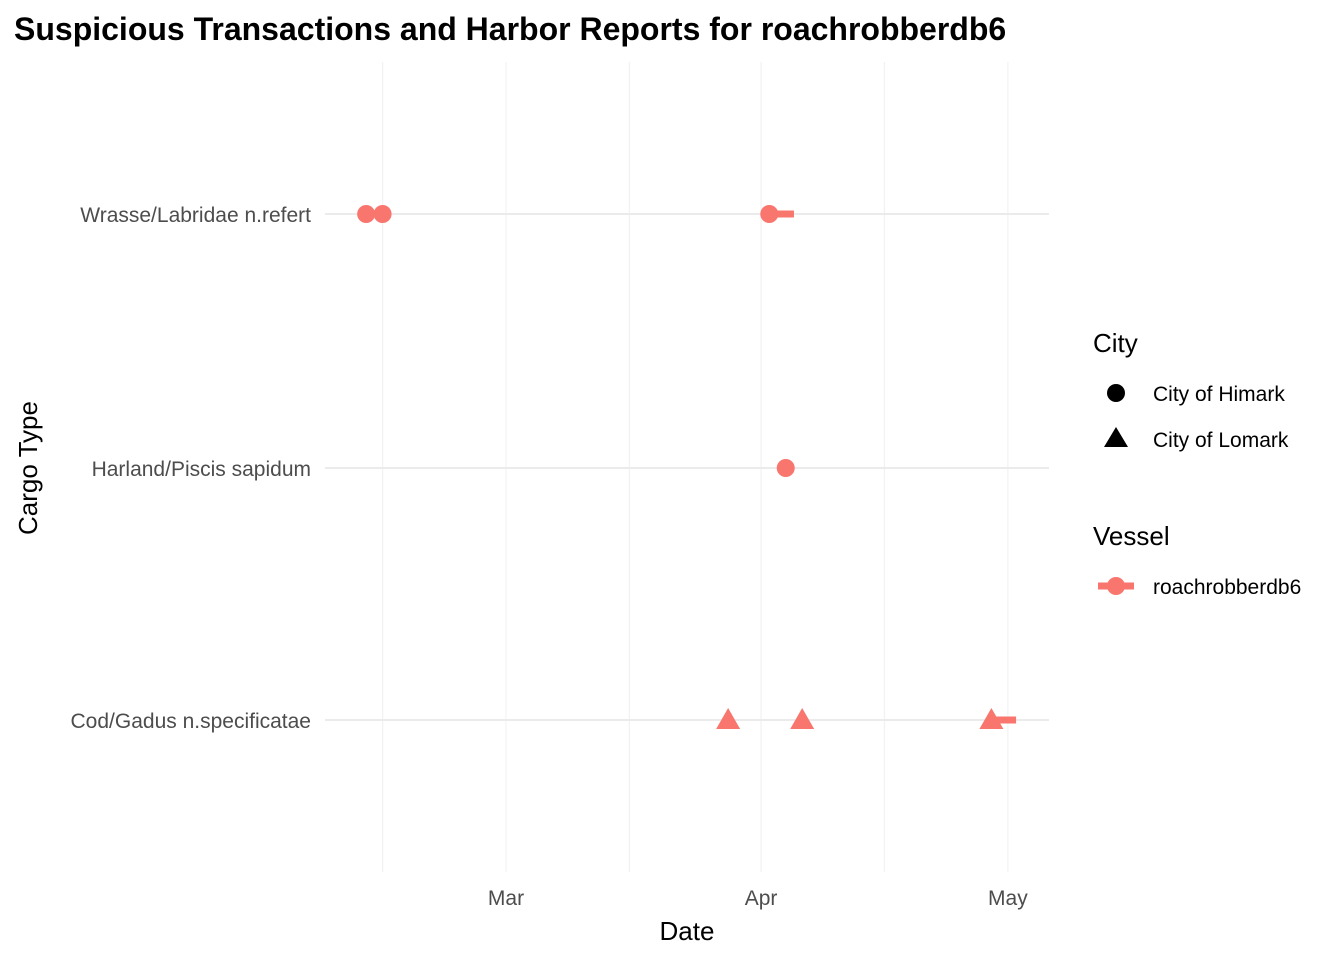 The height and width of the screenshot is (960, 1344). Describe the element at coordinates (687, 931) in the screenshot. I see `x-axis-title: Date` at that location.